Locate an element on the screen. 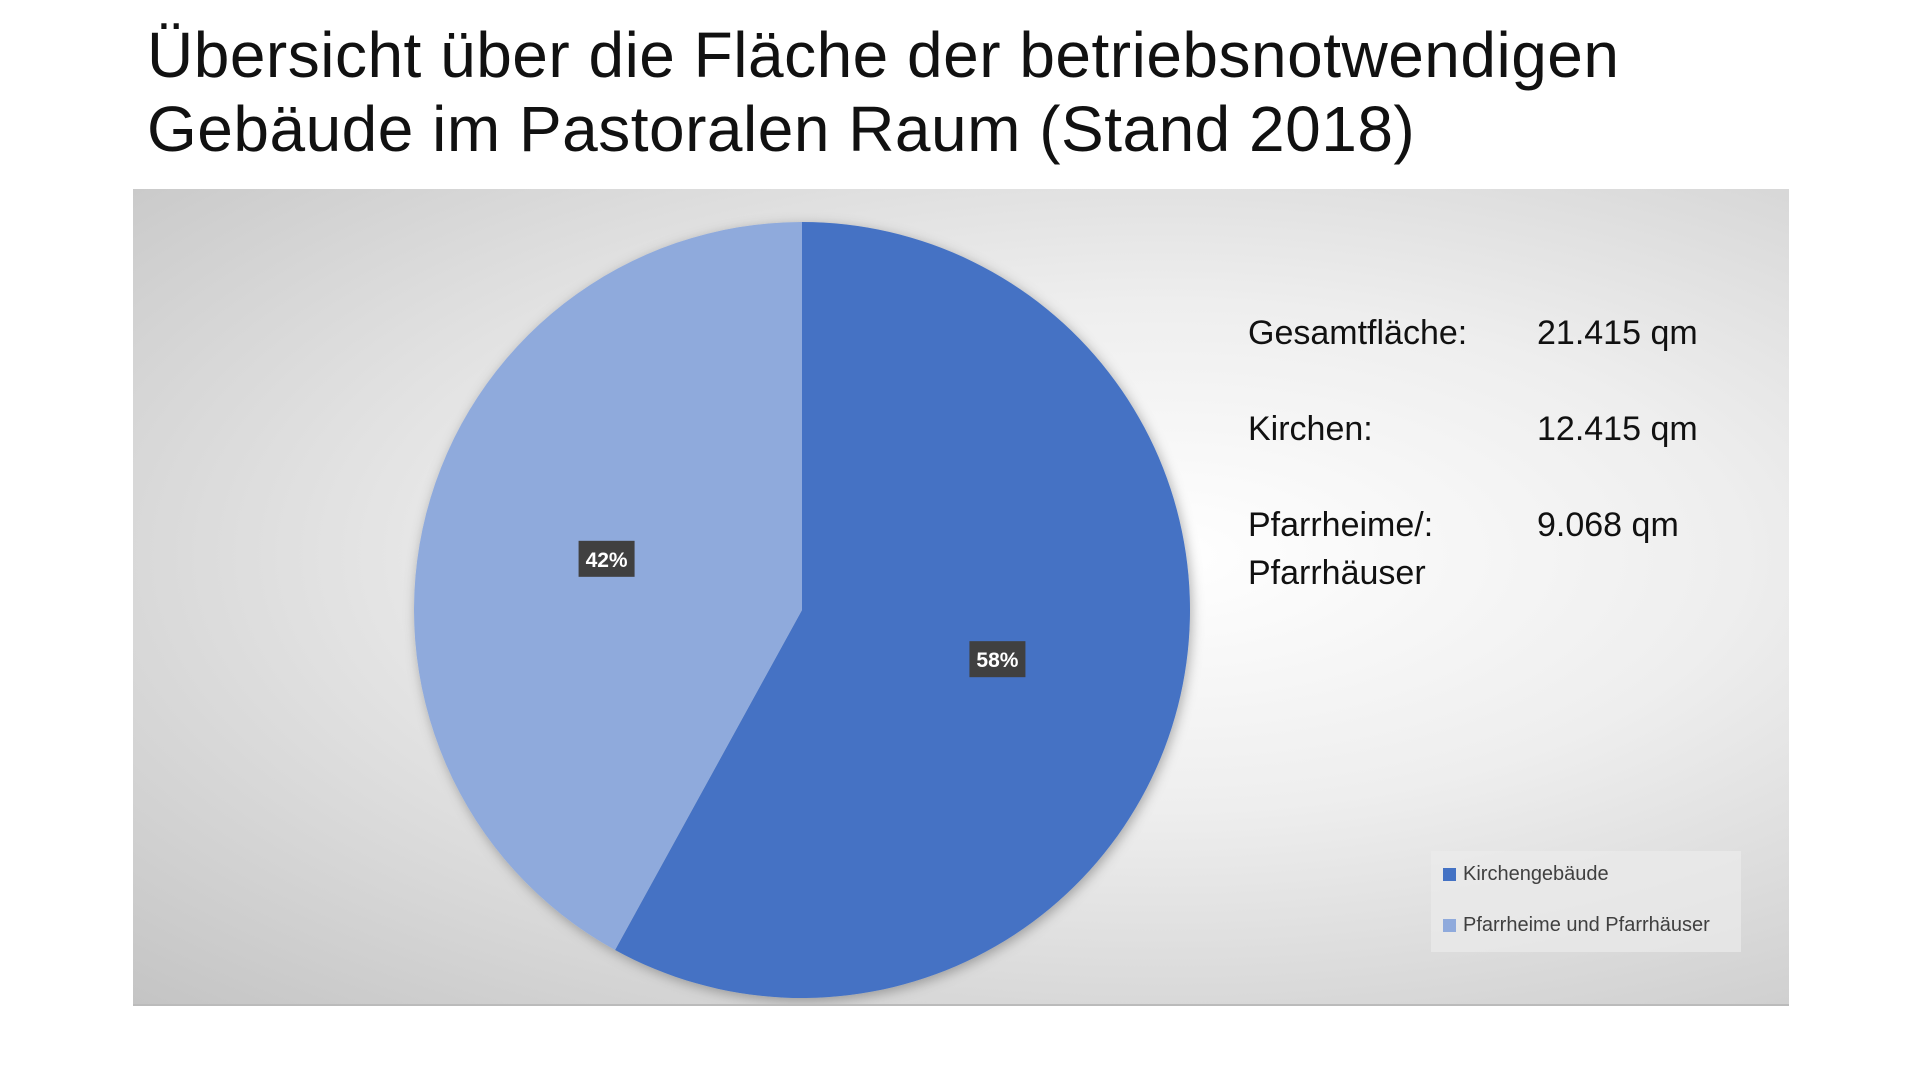  data-label: 58% is located at coordinates (997, 660).